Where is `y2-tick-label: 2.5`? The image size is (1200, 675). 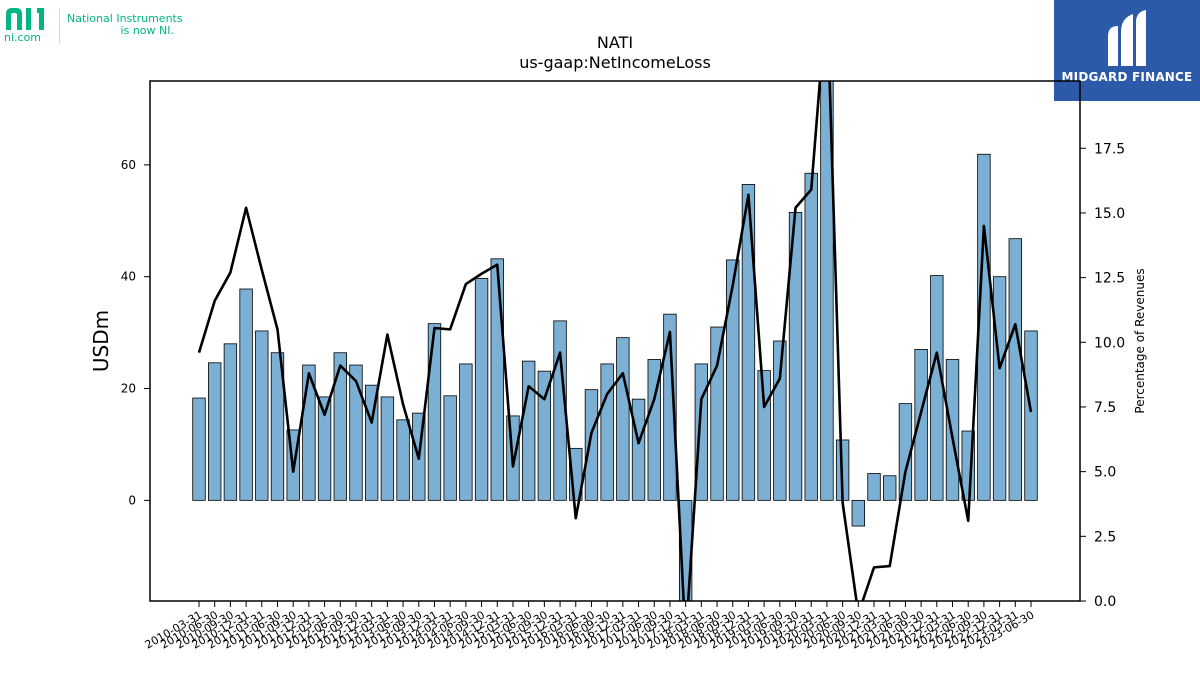 y2-tick-label: 2.5 is located at coordinates (1105, 537).